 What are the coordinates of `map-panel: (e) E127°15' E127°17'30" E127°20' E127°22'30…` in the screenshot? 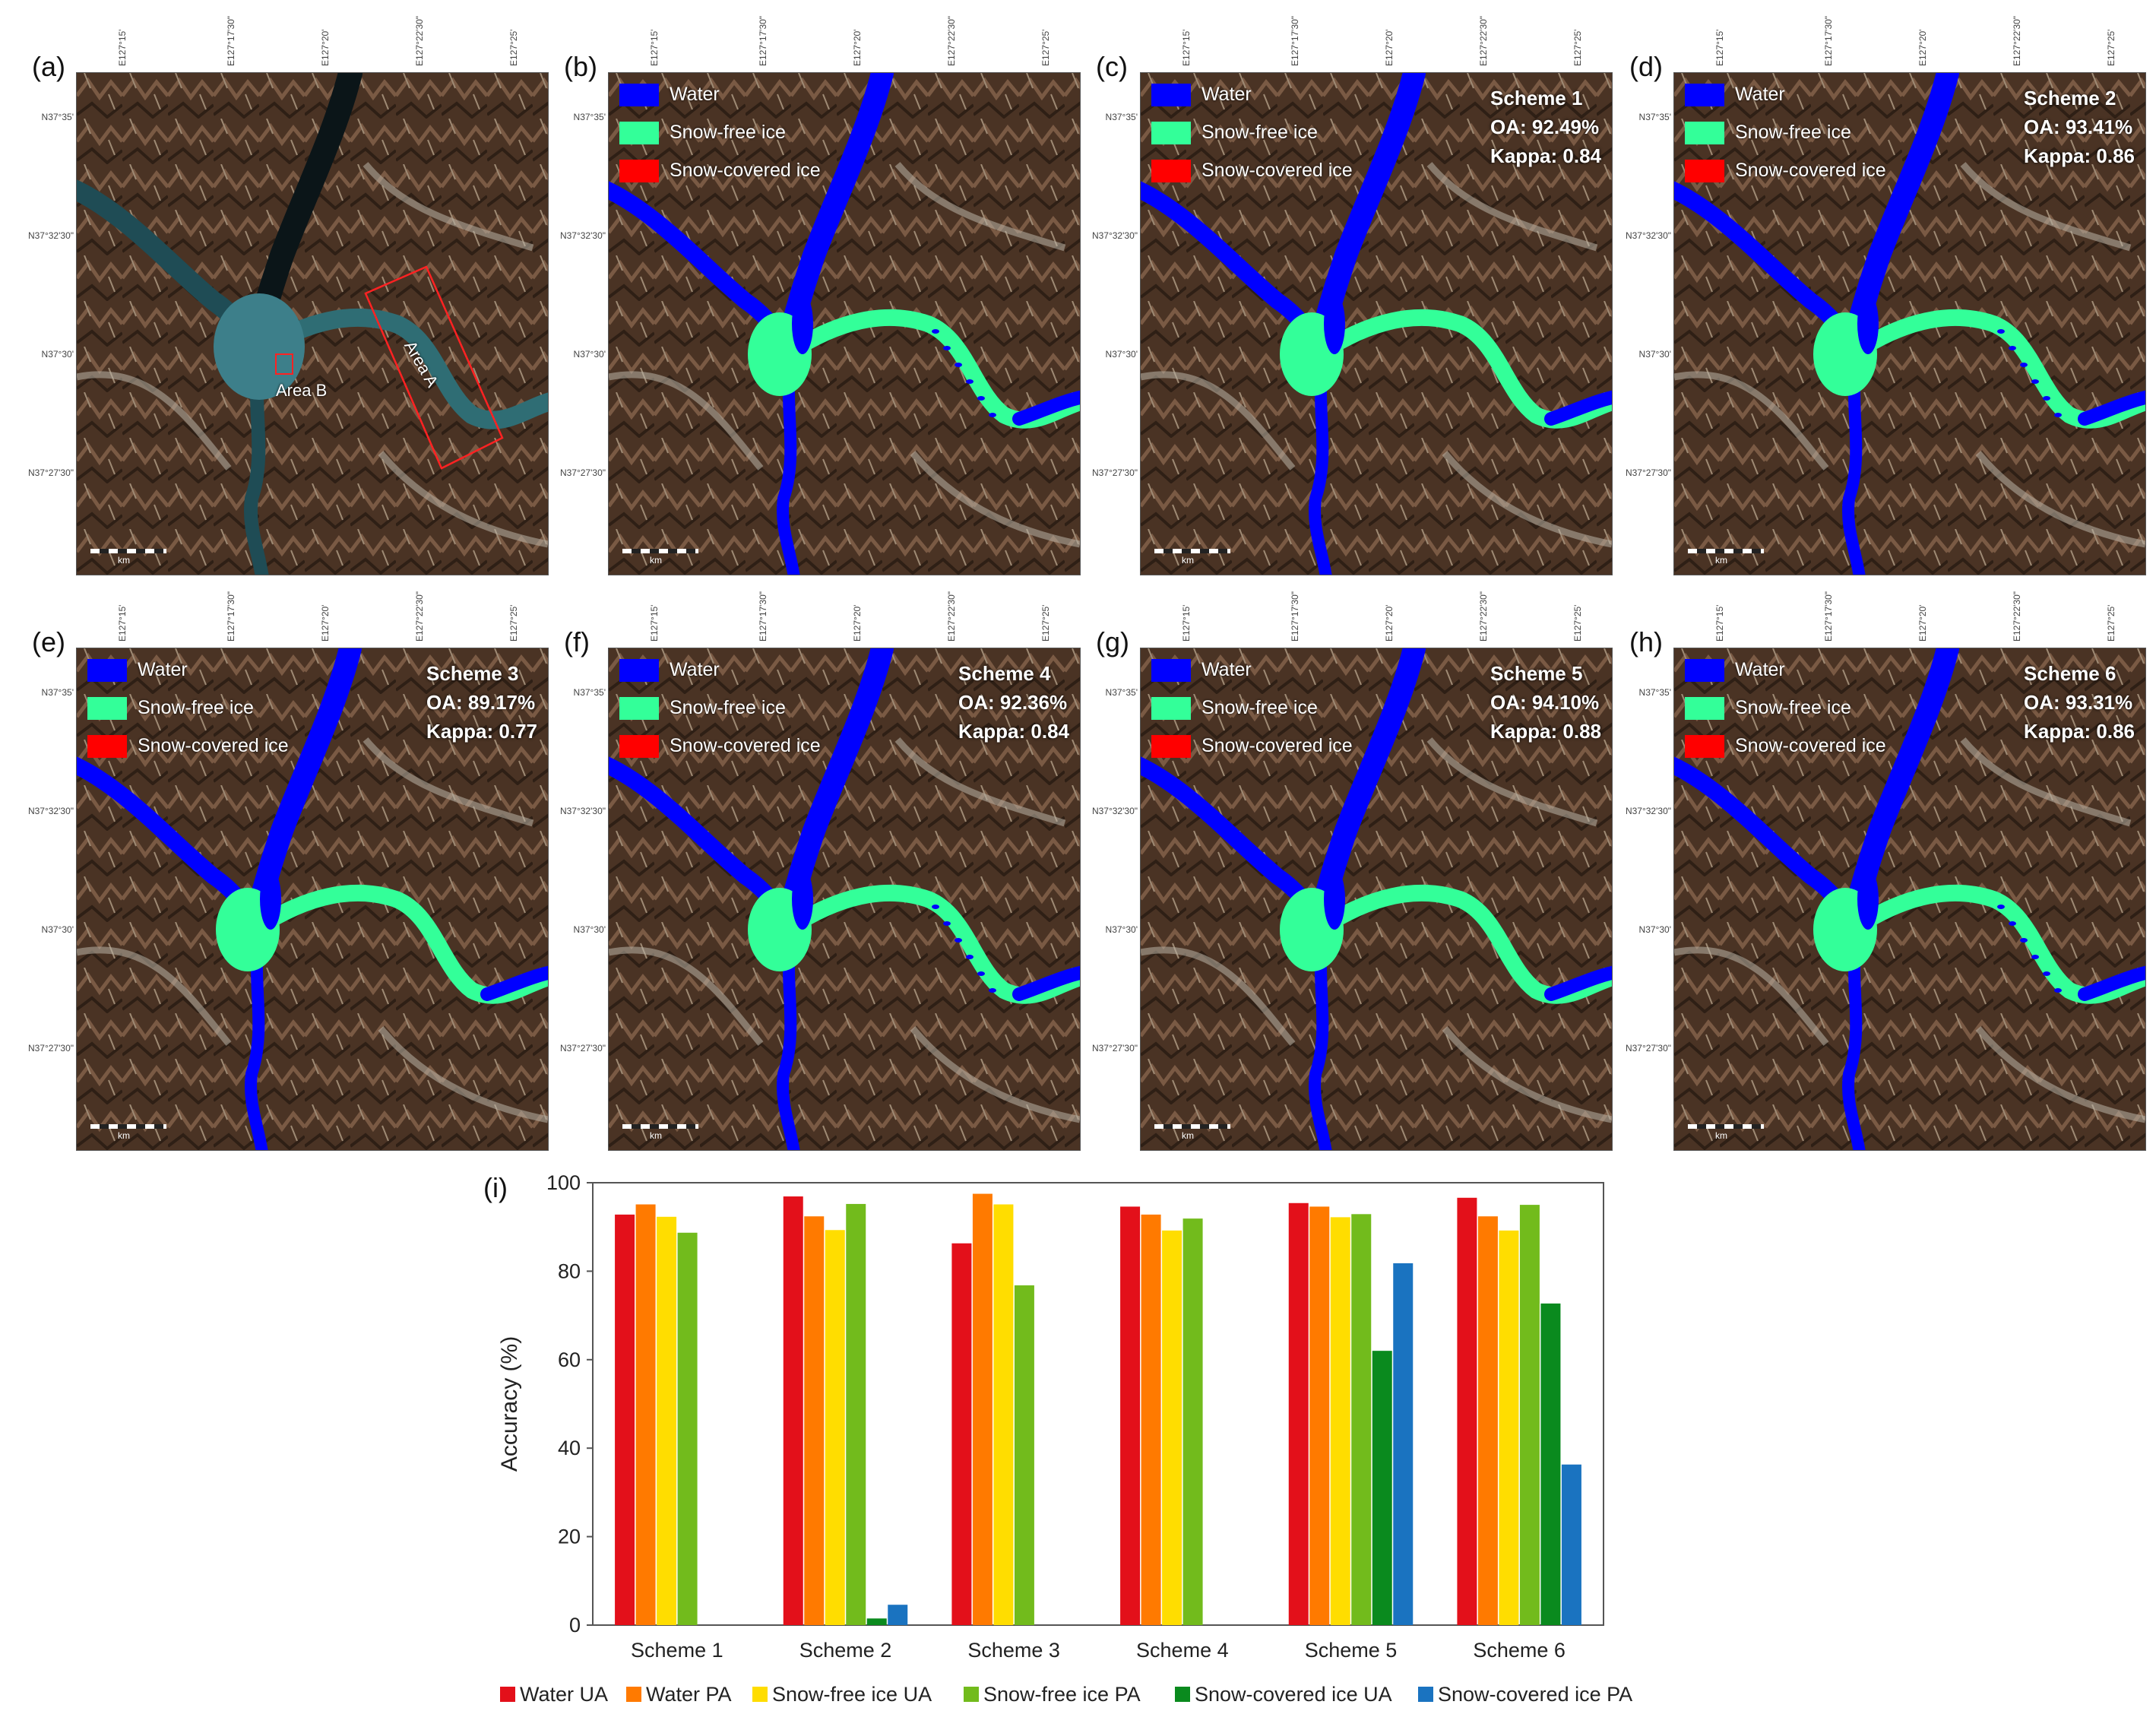 It's located at (319, 900).